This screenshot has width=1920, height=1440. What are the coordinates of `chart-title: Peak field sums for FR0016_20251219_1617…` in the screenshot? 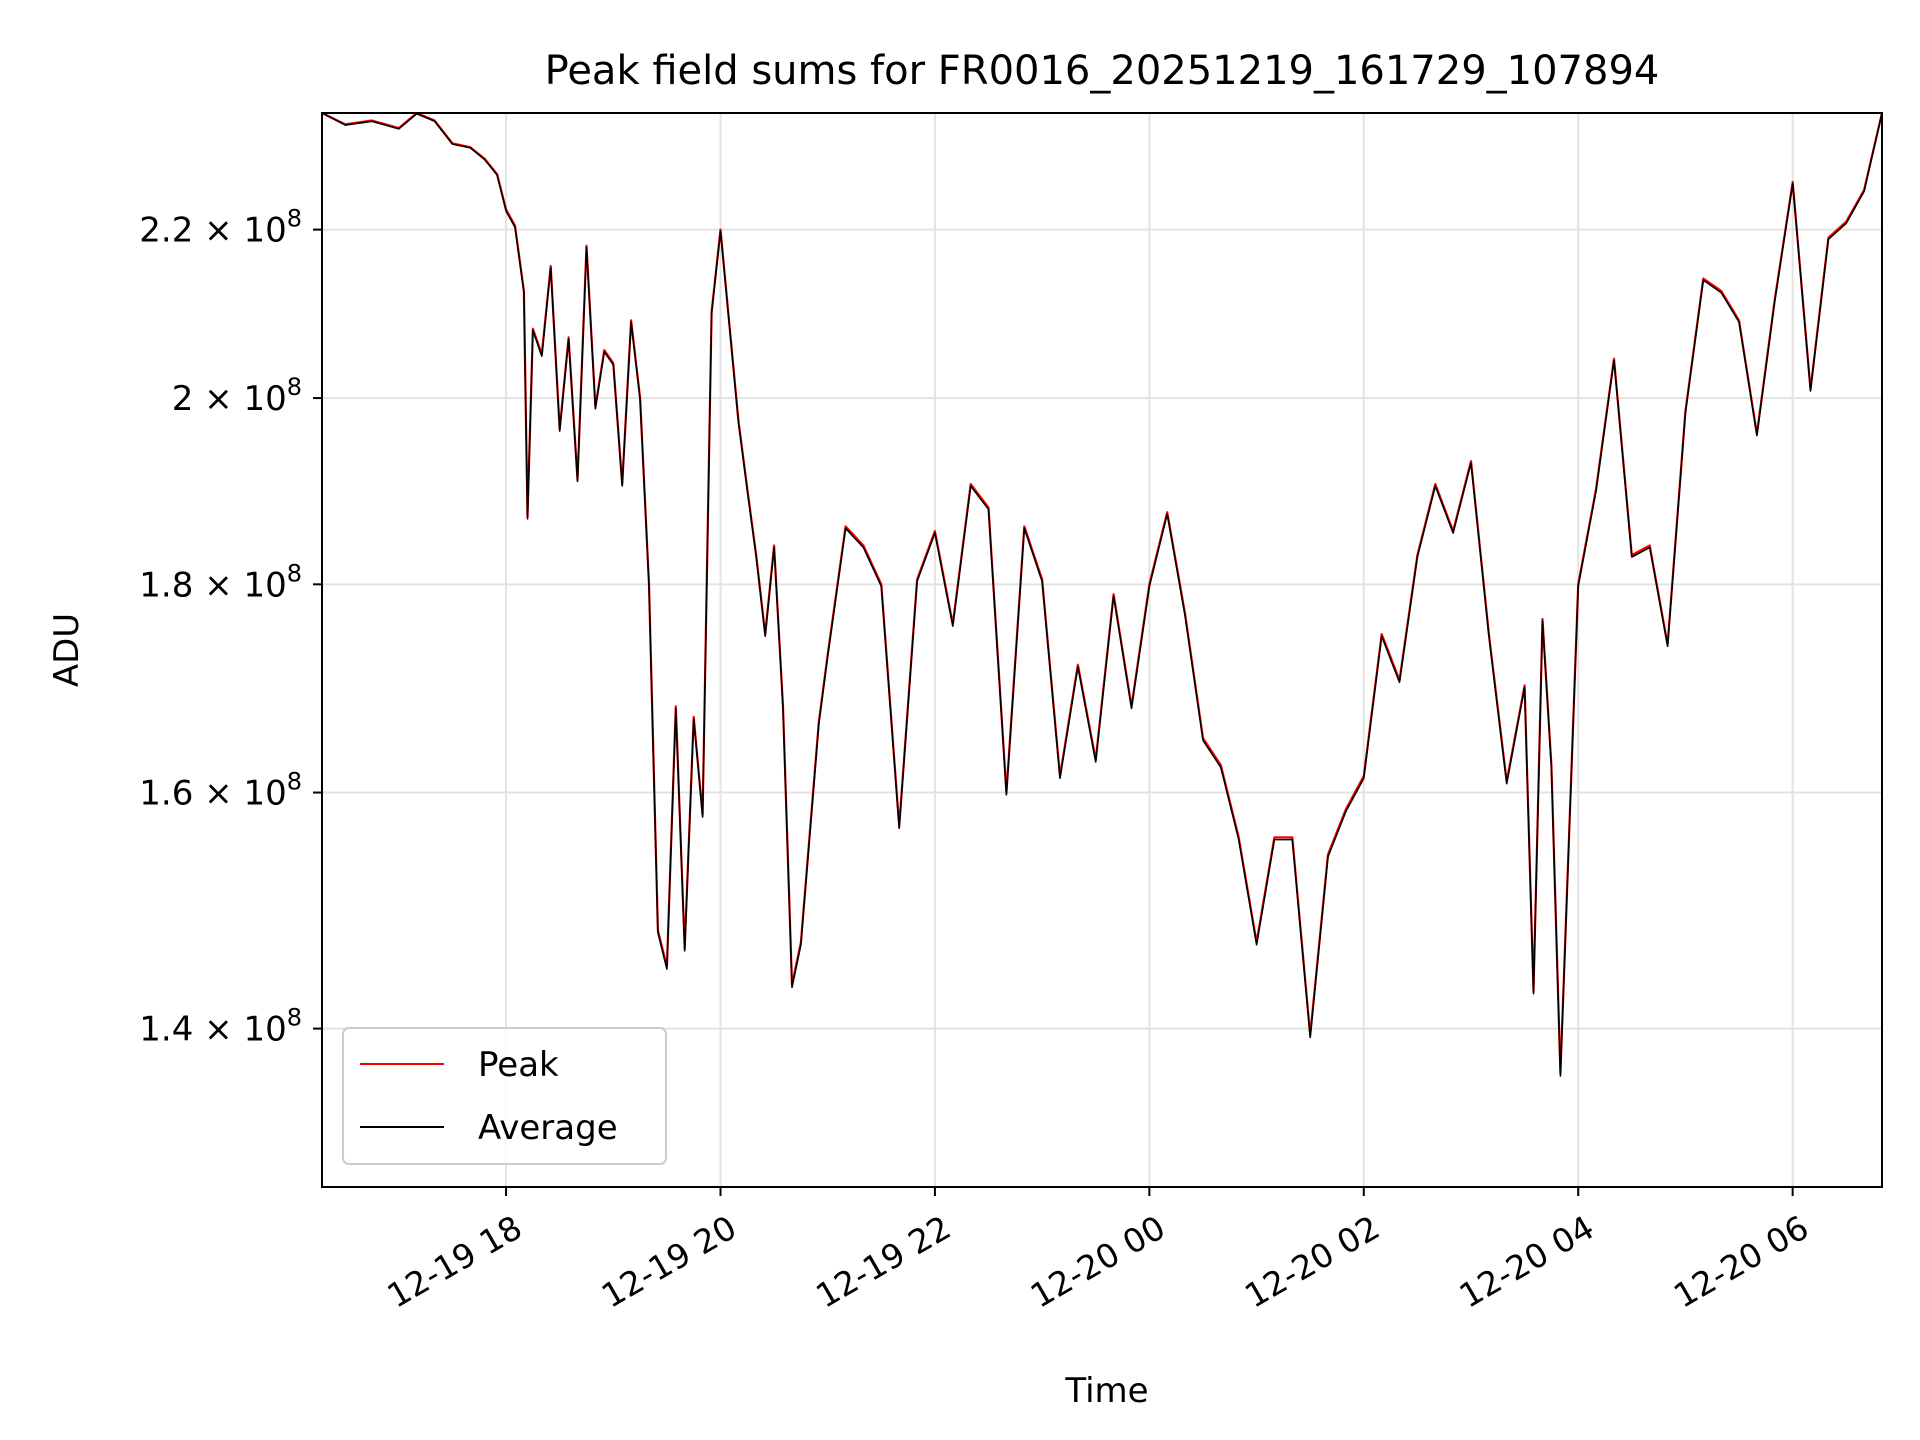 It's located at (1102, 71).